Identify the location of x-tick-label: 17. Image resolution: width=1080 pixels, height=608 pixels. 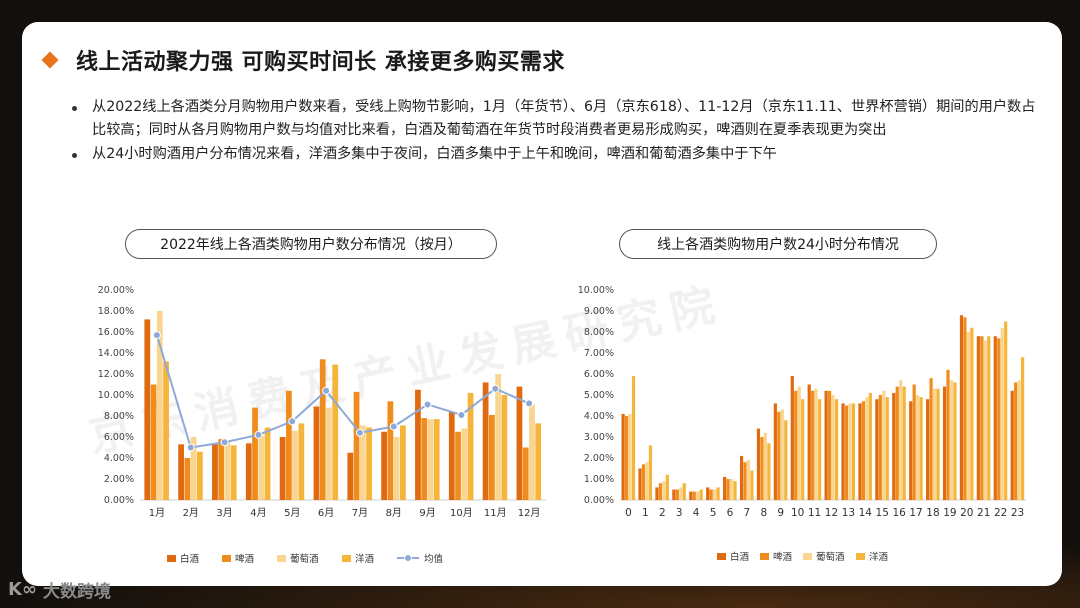
(915, 513).